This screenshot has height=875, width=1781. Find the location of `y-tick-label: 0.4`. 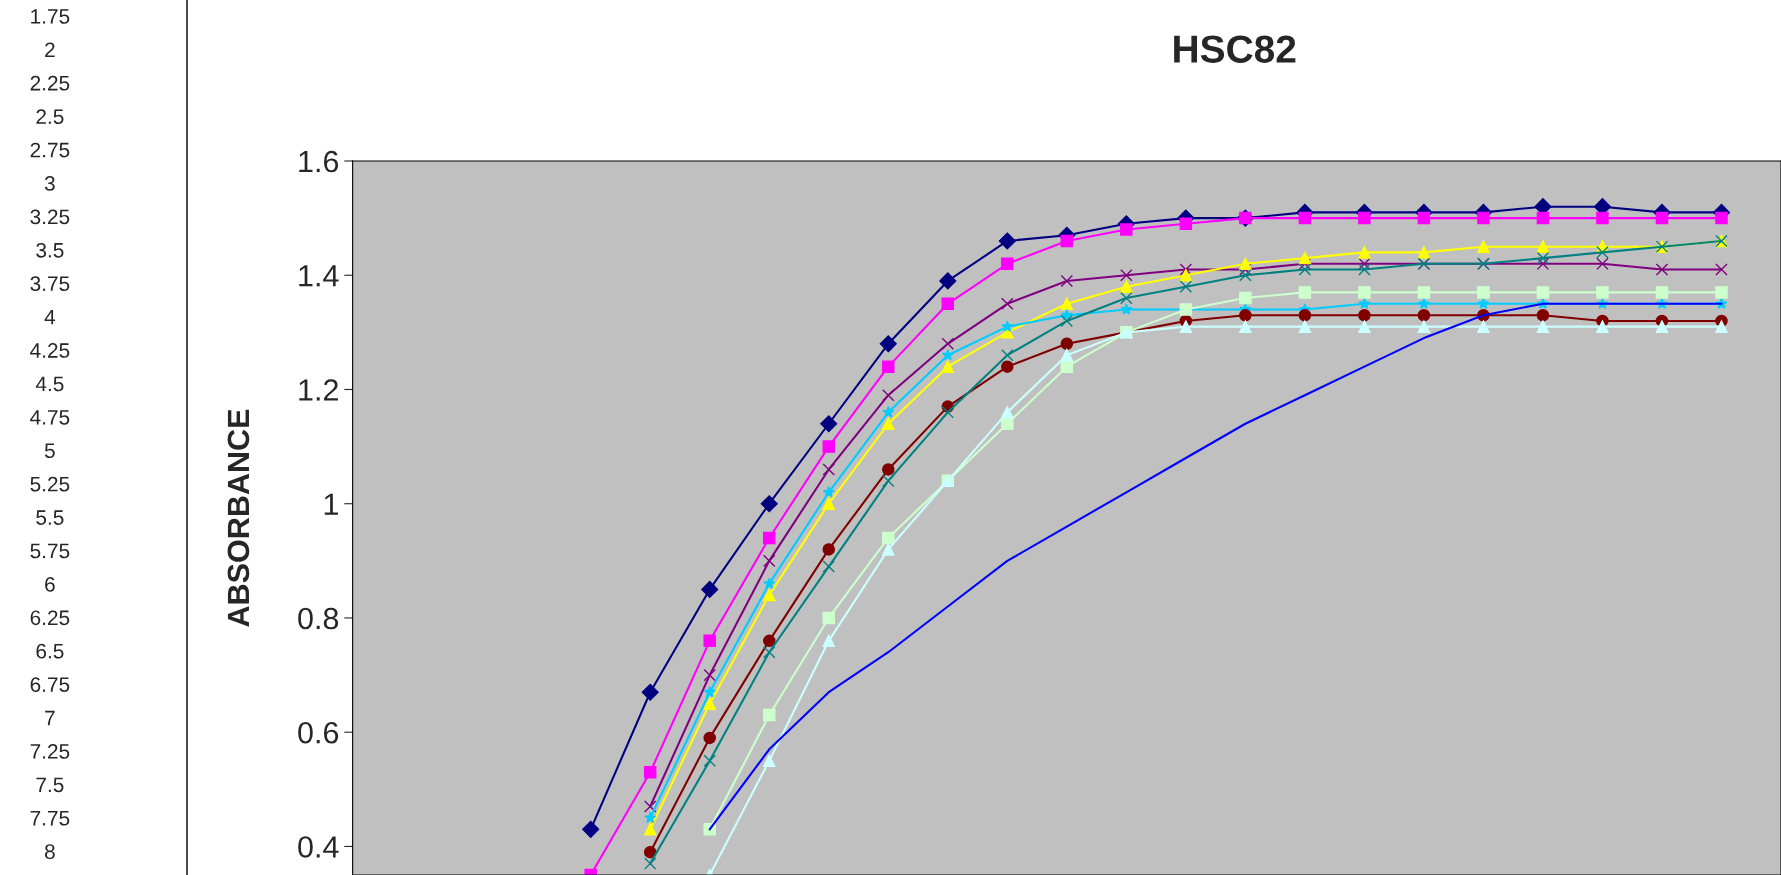

y-tick-label: 0.4 is located at coordinates (318, 847).